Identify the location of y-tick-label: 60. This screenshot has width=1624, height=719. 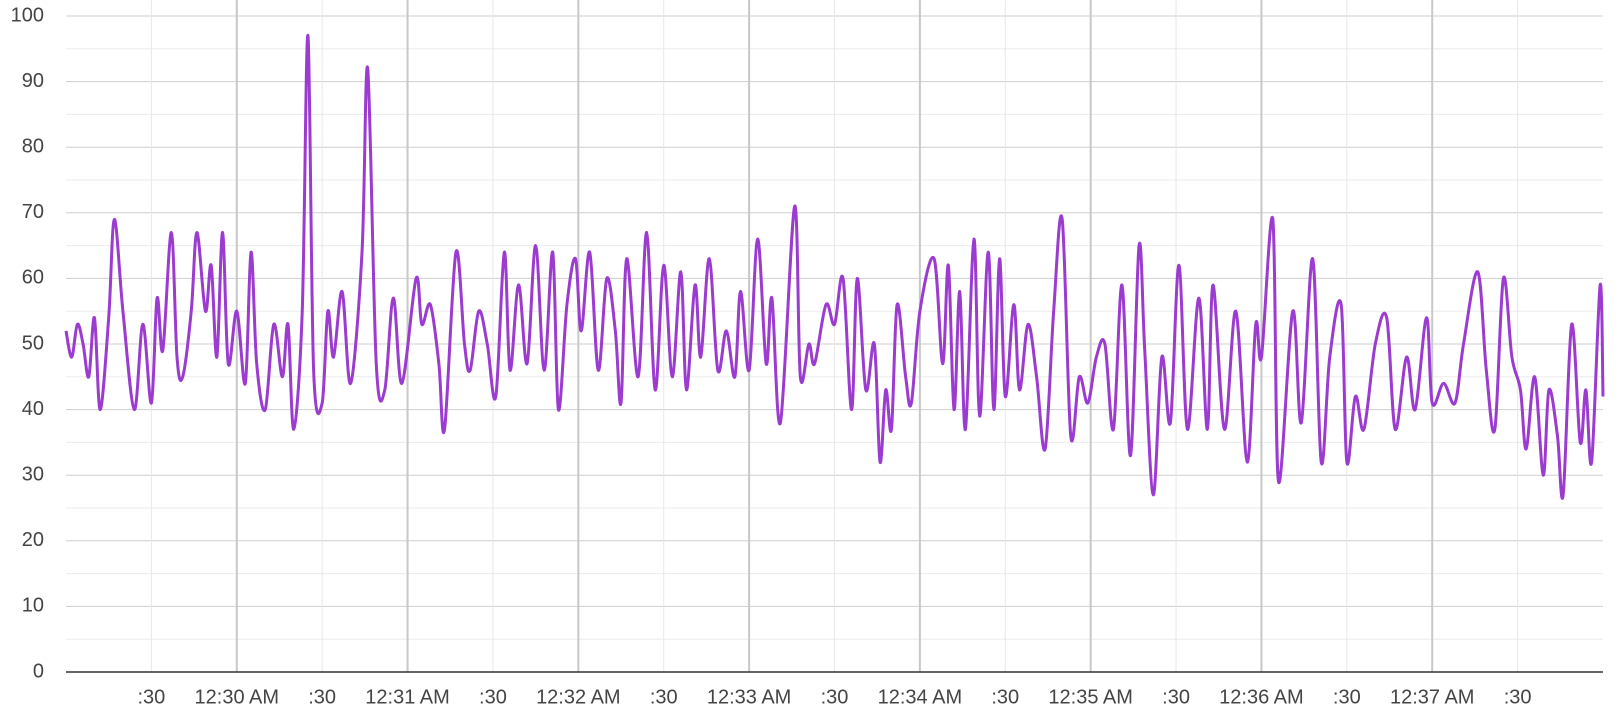
(33, 278).